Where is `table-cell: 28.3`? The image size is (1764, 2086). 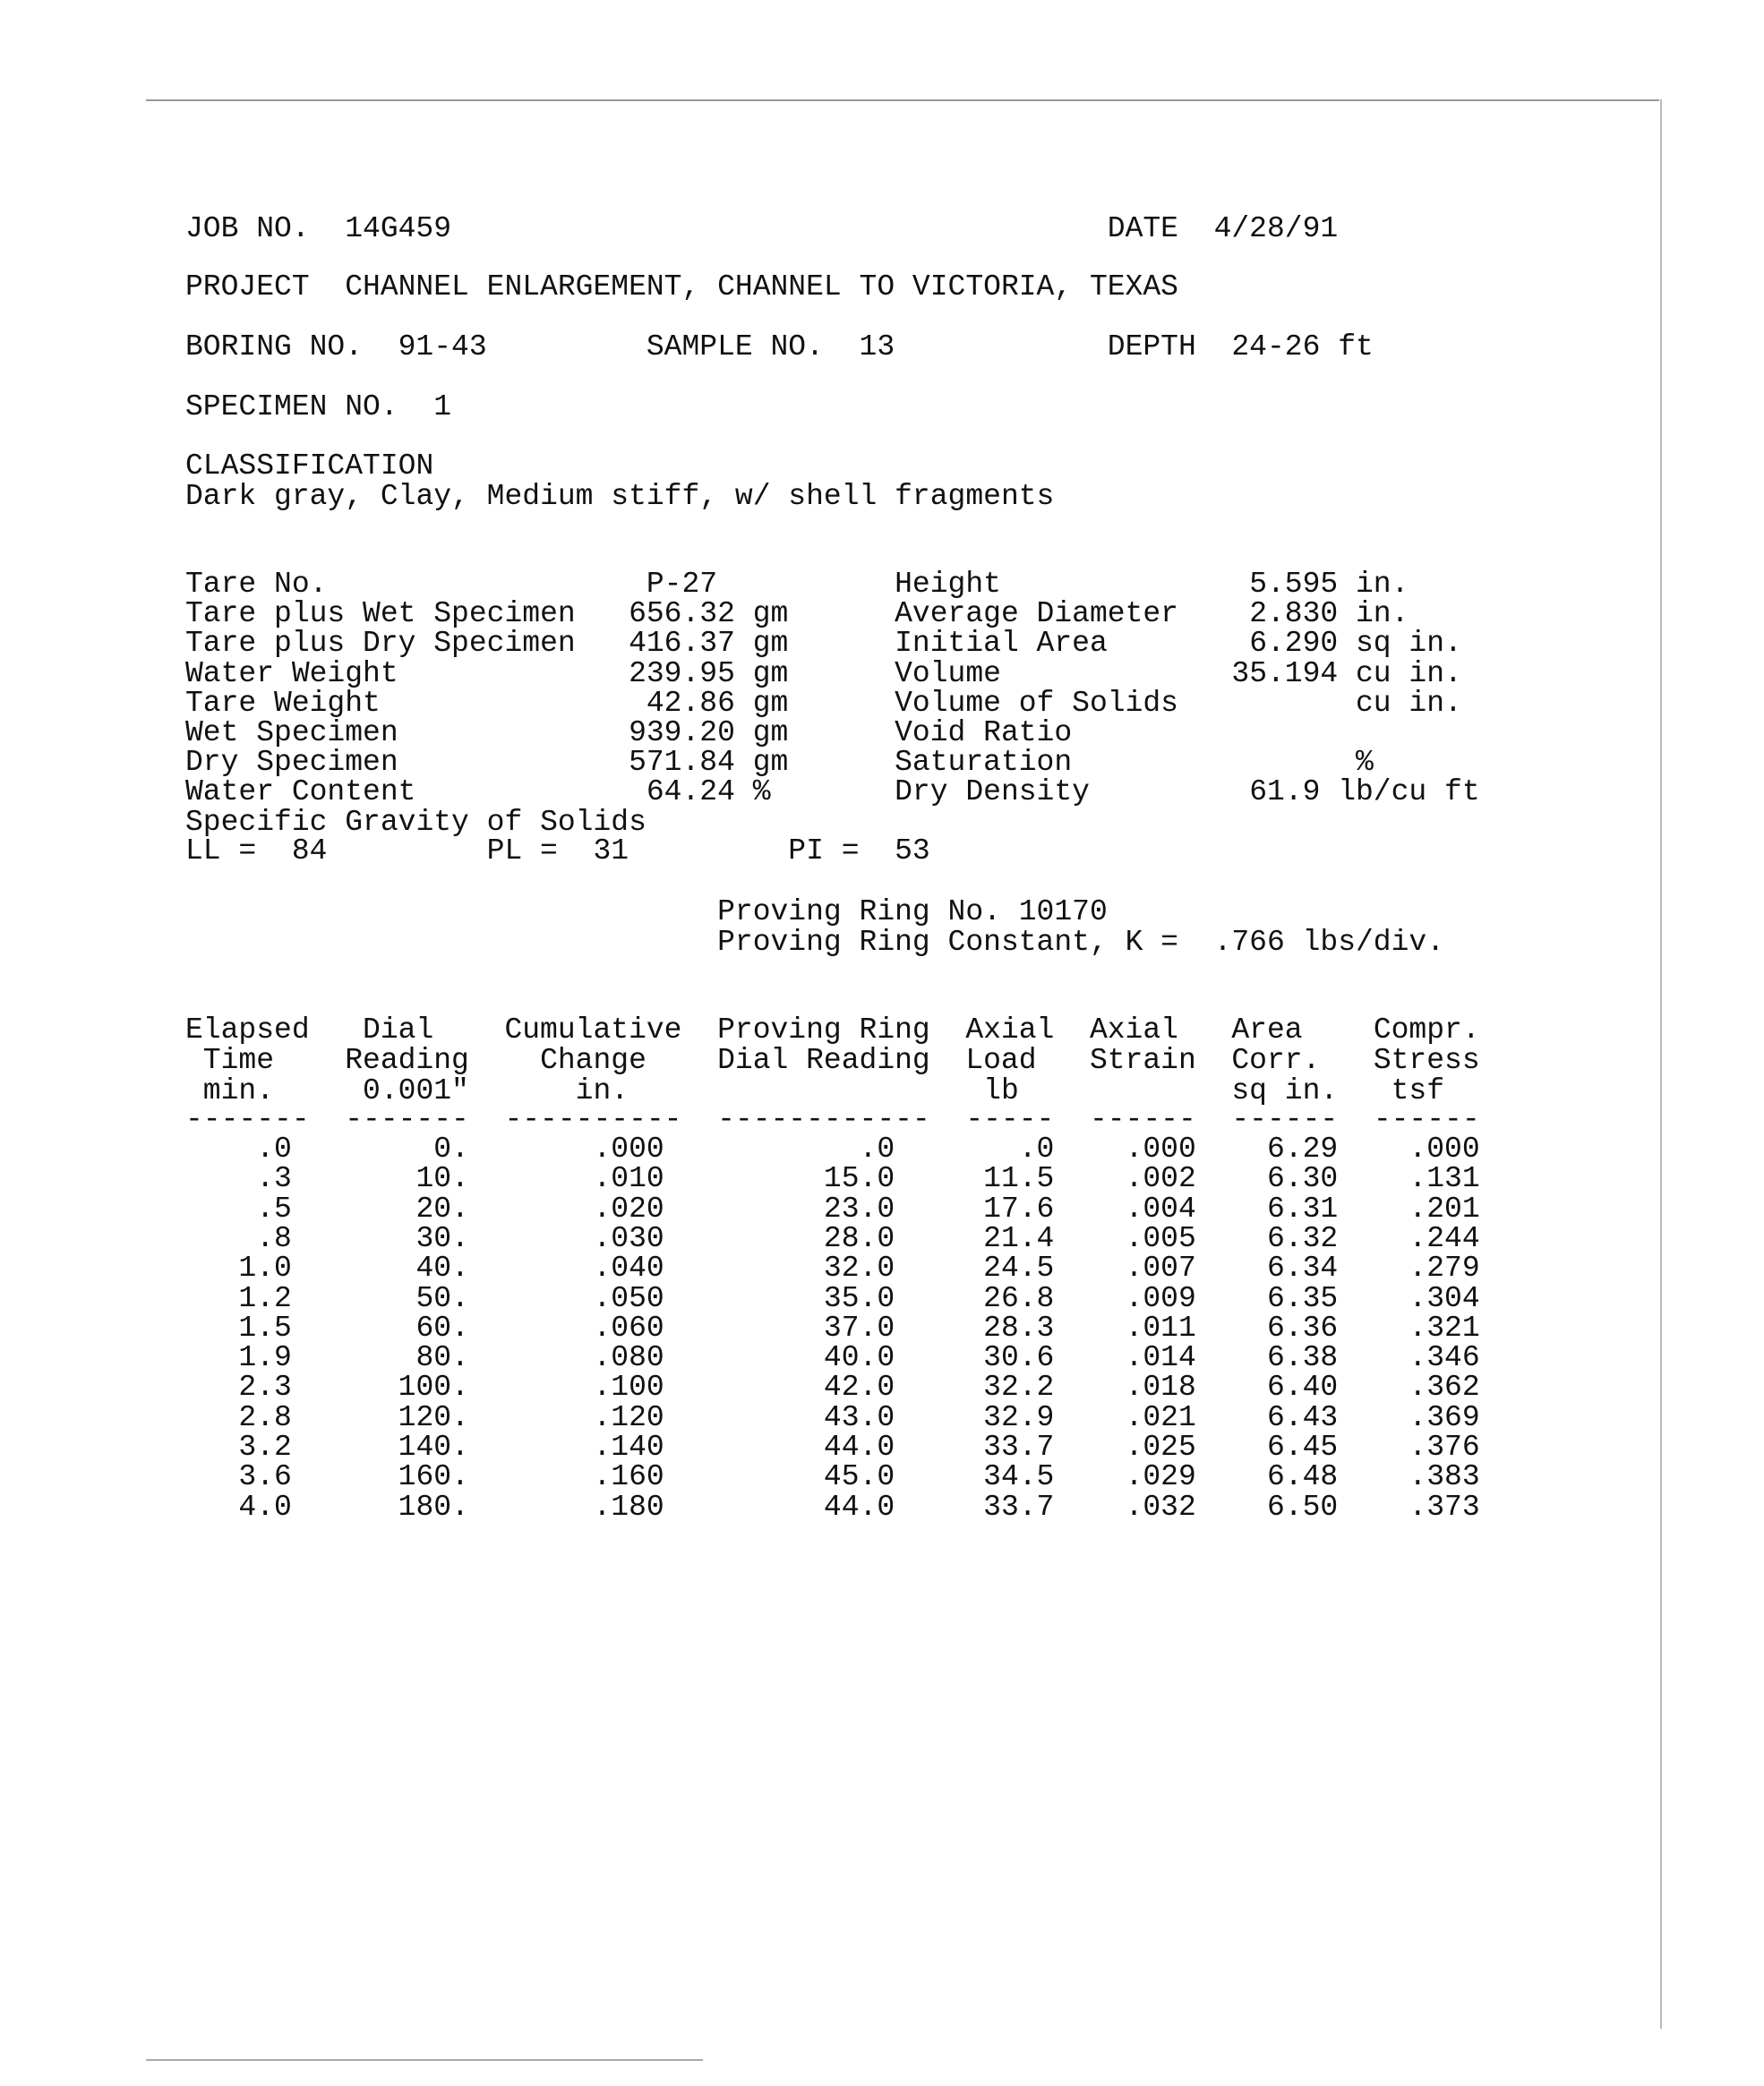
table-cell: 28.3 is located at coordinates (1019, 1328).